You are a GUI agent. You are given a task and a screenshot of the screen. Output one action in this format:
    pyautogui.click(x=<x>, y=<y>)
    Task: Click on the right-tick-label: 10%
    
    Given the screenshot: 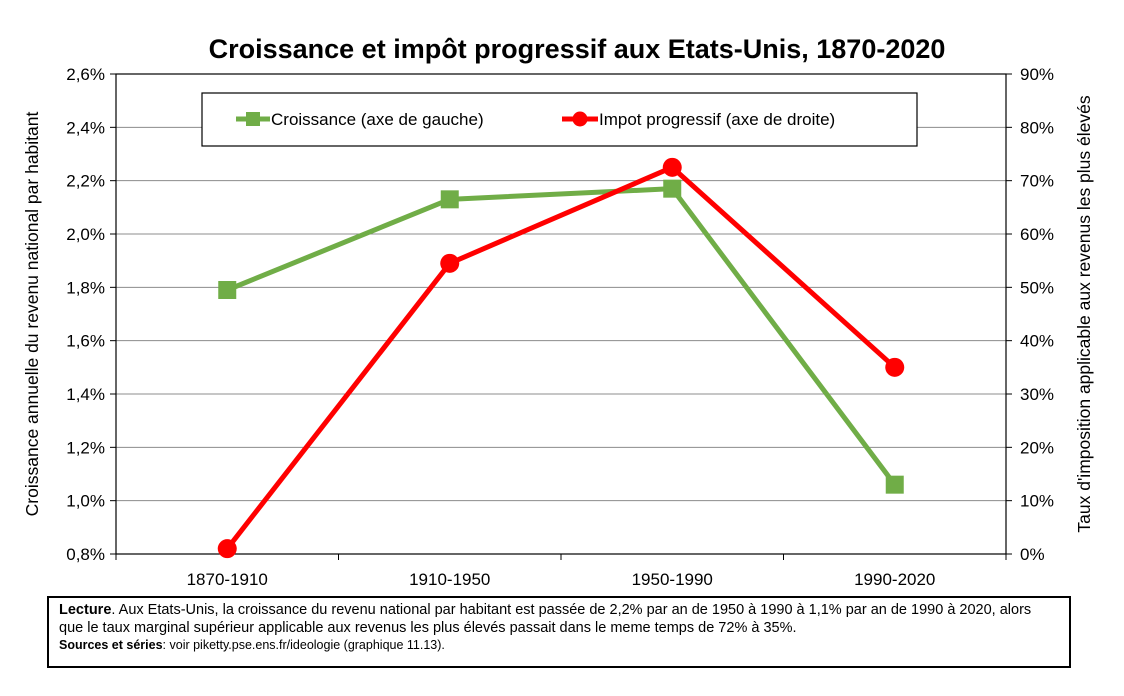 What is the action you would take?
    pyautogui.click(x=1037, y=501)
    